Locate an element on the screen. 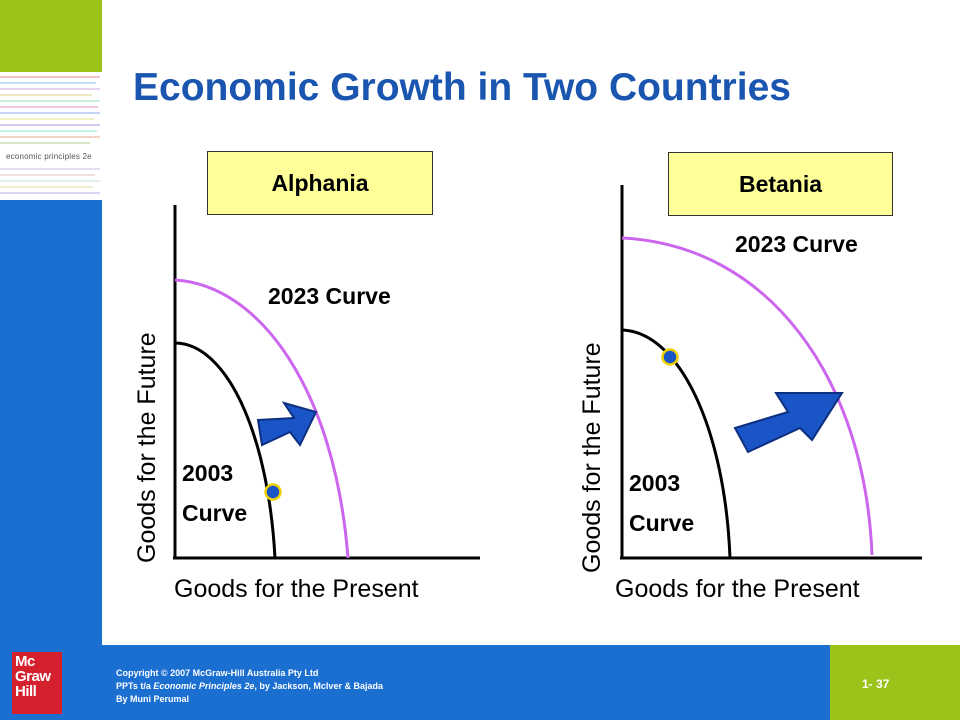 This screenshot has width=960, height=720. alphania-2023-curve is located at coordinates (262, 418).